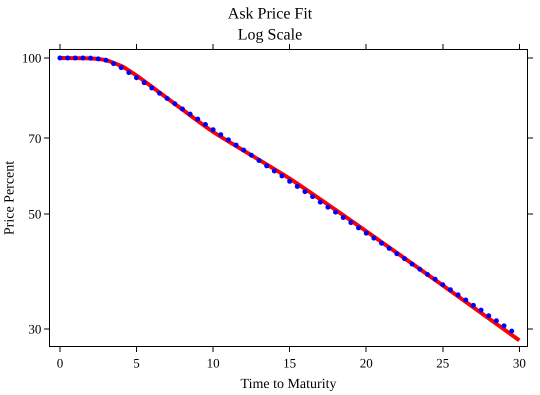 The height and width of the screenshot is (395, 540). I want to click on y-tick-label: 70, so click(35, 138).